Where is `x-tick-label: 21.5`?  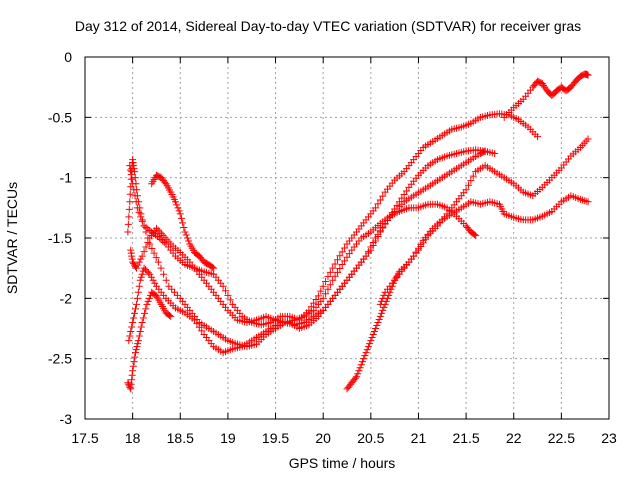
x-tick-label: 21.5 is located at coordinates (465, 438).